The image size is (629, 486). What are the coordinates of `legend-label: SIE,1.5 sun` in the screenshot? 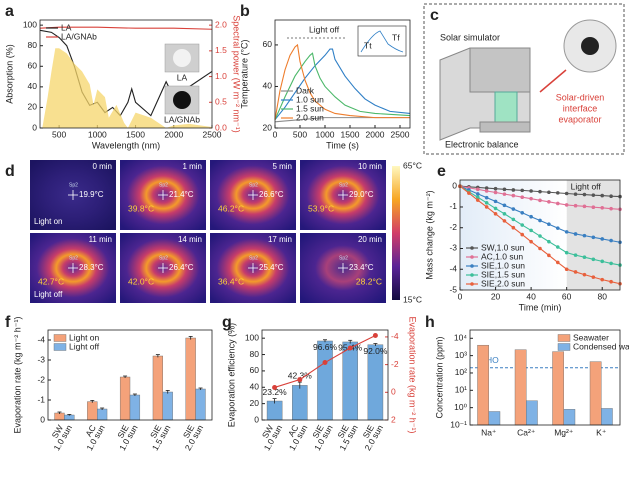 It's located at (503, 274).